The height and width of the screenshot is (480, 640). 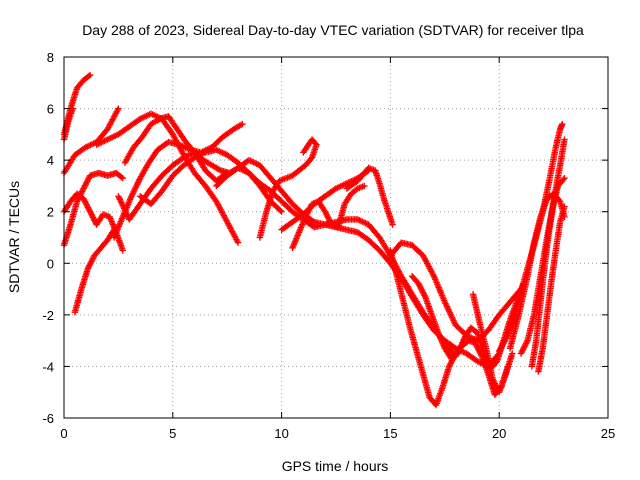 What do you see at coordinates (50, 263) in the screenshot?
I see `y-tick-label: 0` at bounding box center [50, 263].